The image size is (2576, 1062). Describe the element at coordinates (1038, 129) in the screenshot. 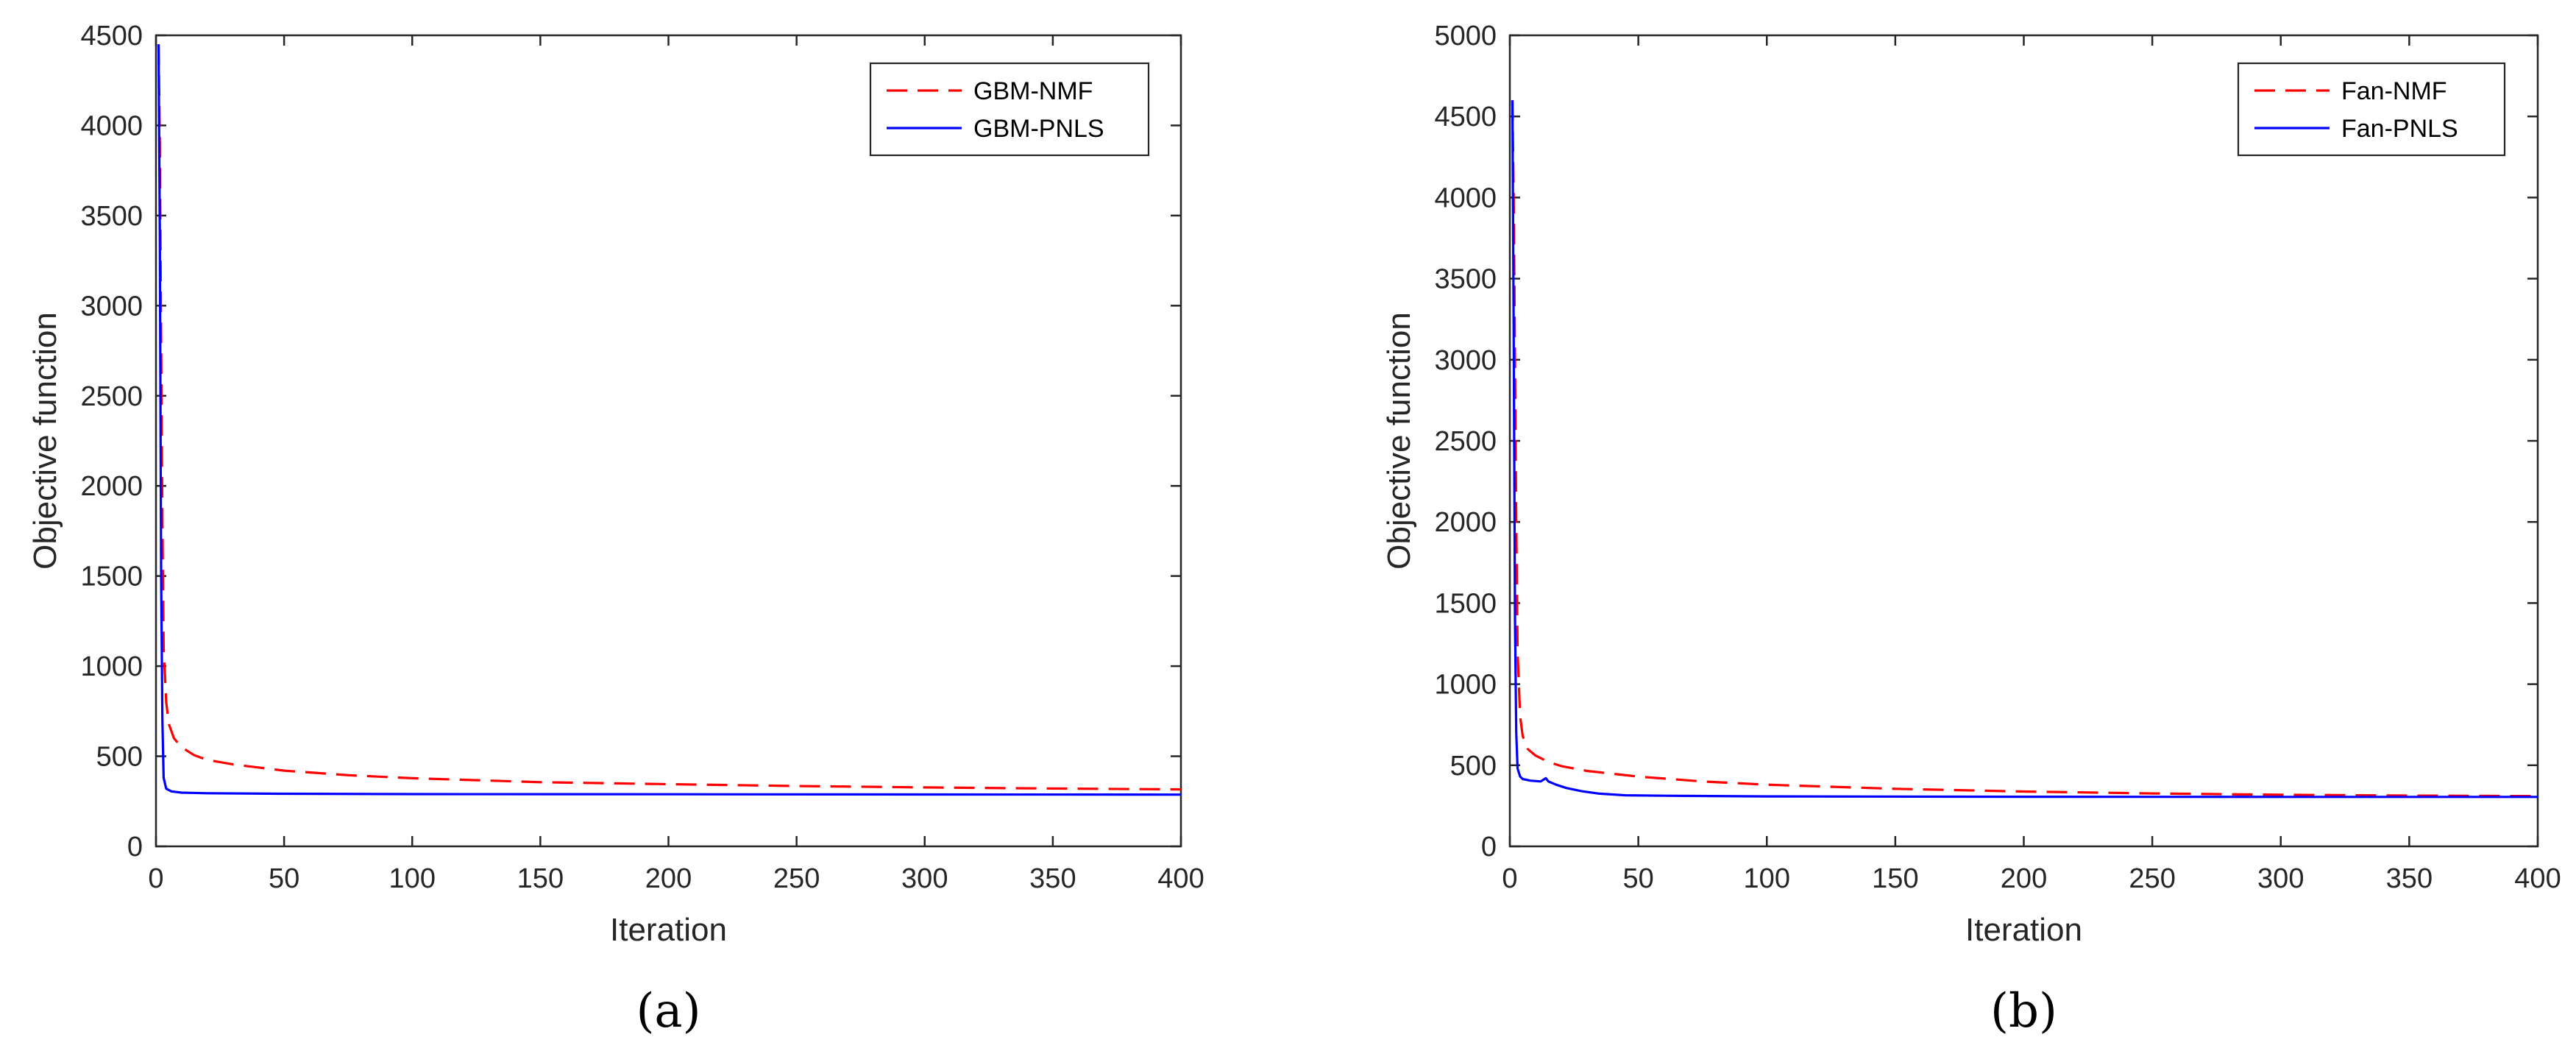

I see `legend-entry: GBM-PNLS` at that location.